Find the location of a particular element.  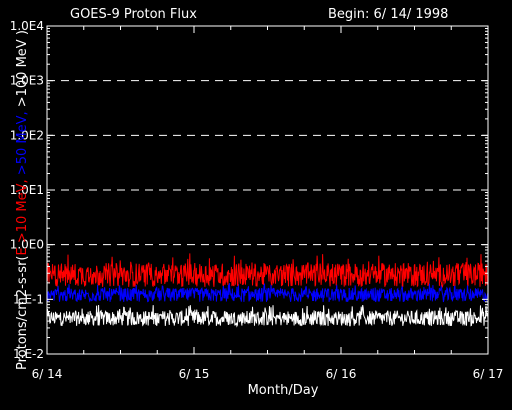

chart-title: GOES-9 Proton Flux is located at coordinates (133, 14).